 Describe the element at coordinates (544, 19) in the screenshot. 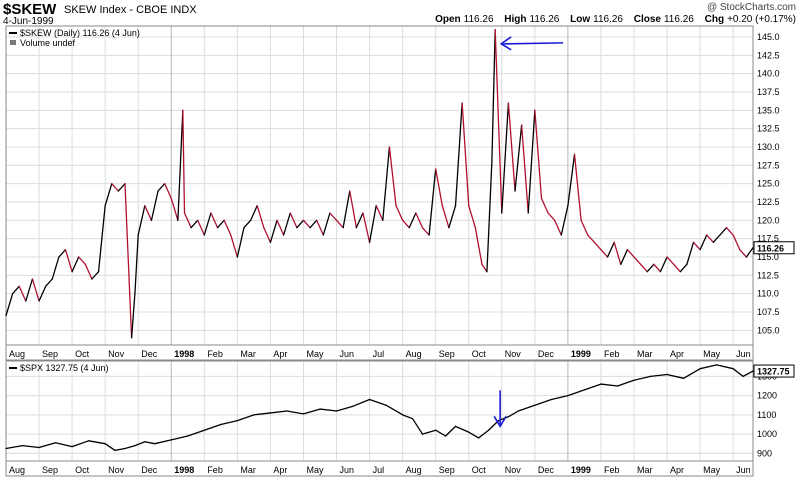

I see `quote-high-value: 116.26` at that location.